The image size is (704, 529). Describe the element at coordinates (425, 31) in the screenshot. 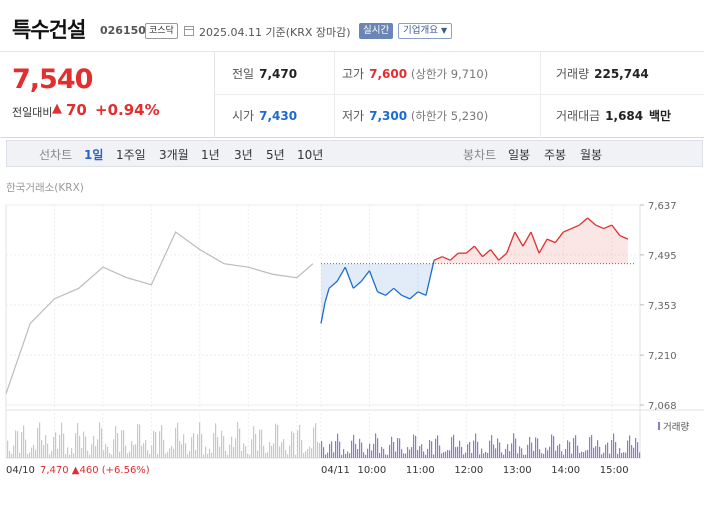

I see `company-overview-button: 기업개요 ▼` at that location.